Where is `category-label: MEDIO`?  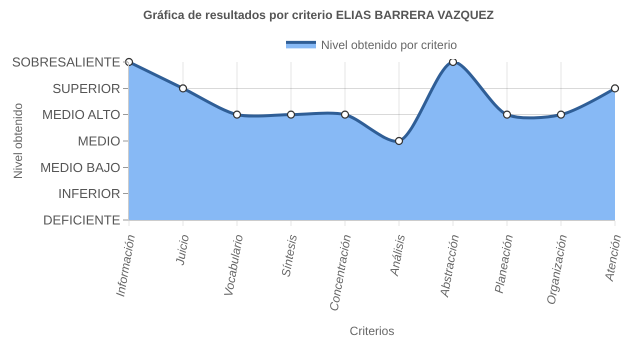 category-label: MEDIO is located at coordinates (99, 141).